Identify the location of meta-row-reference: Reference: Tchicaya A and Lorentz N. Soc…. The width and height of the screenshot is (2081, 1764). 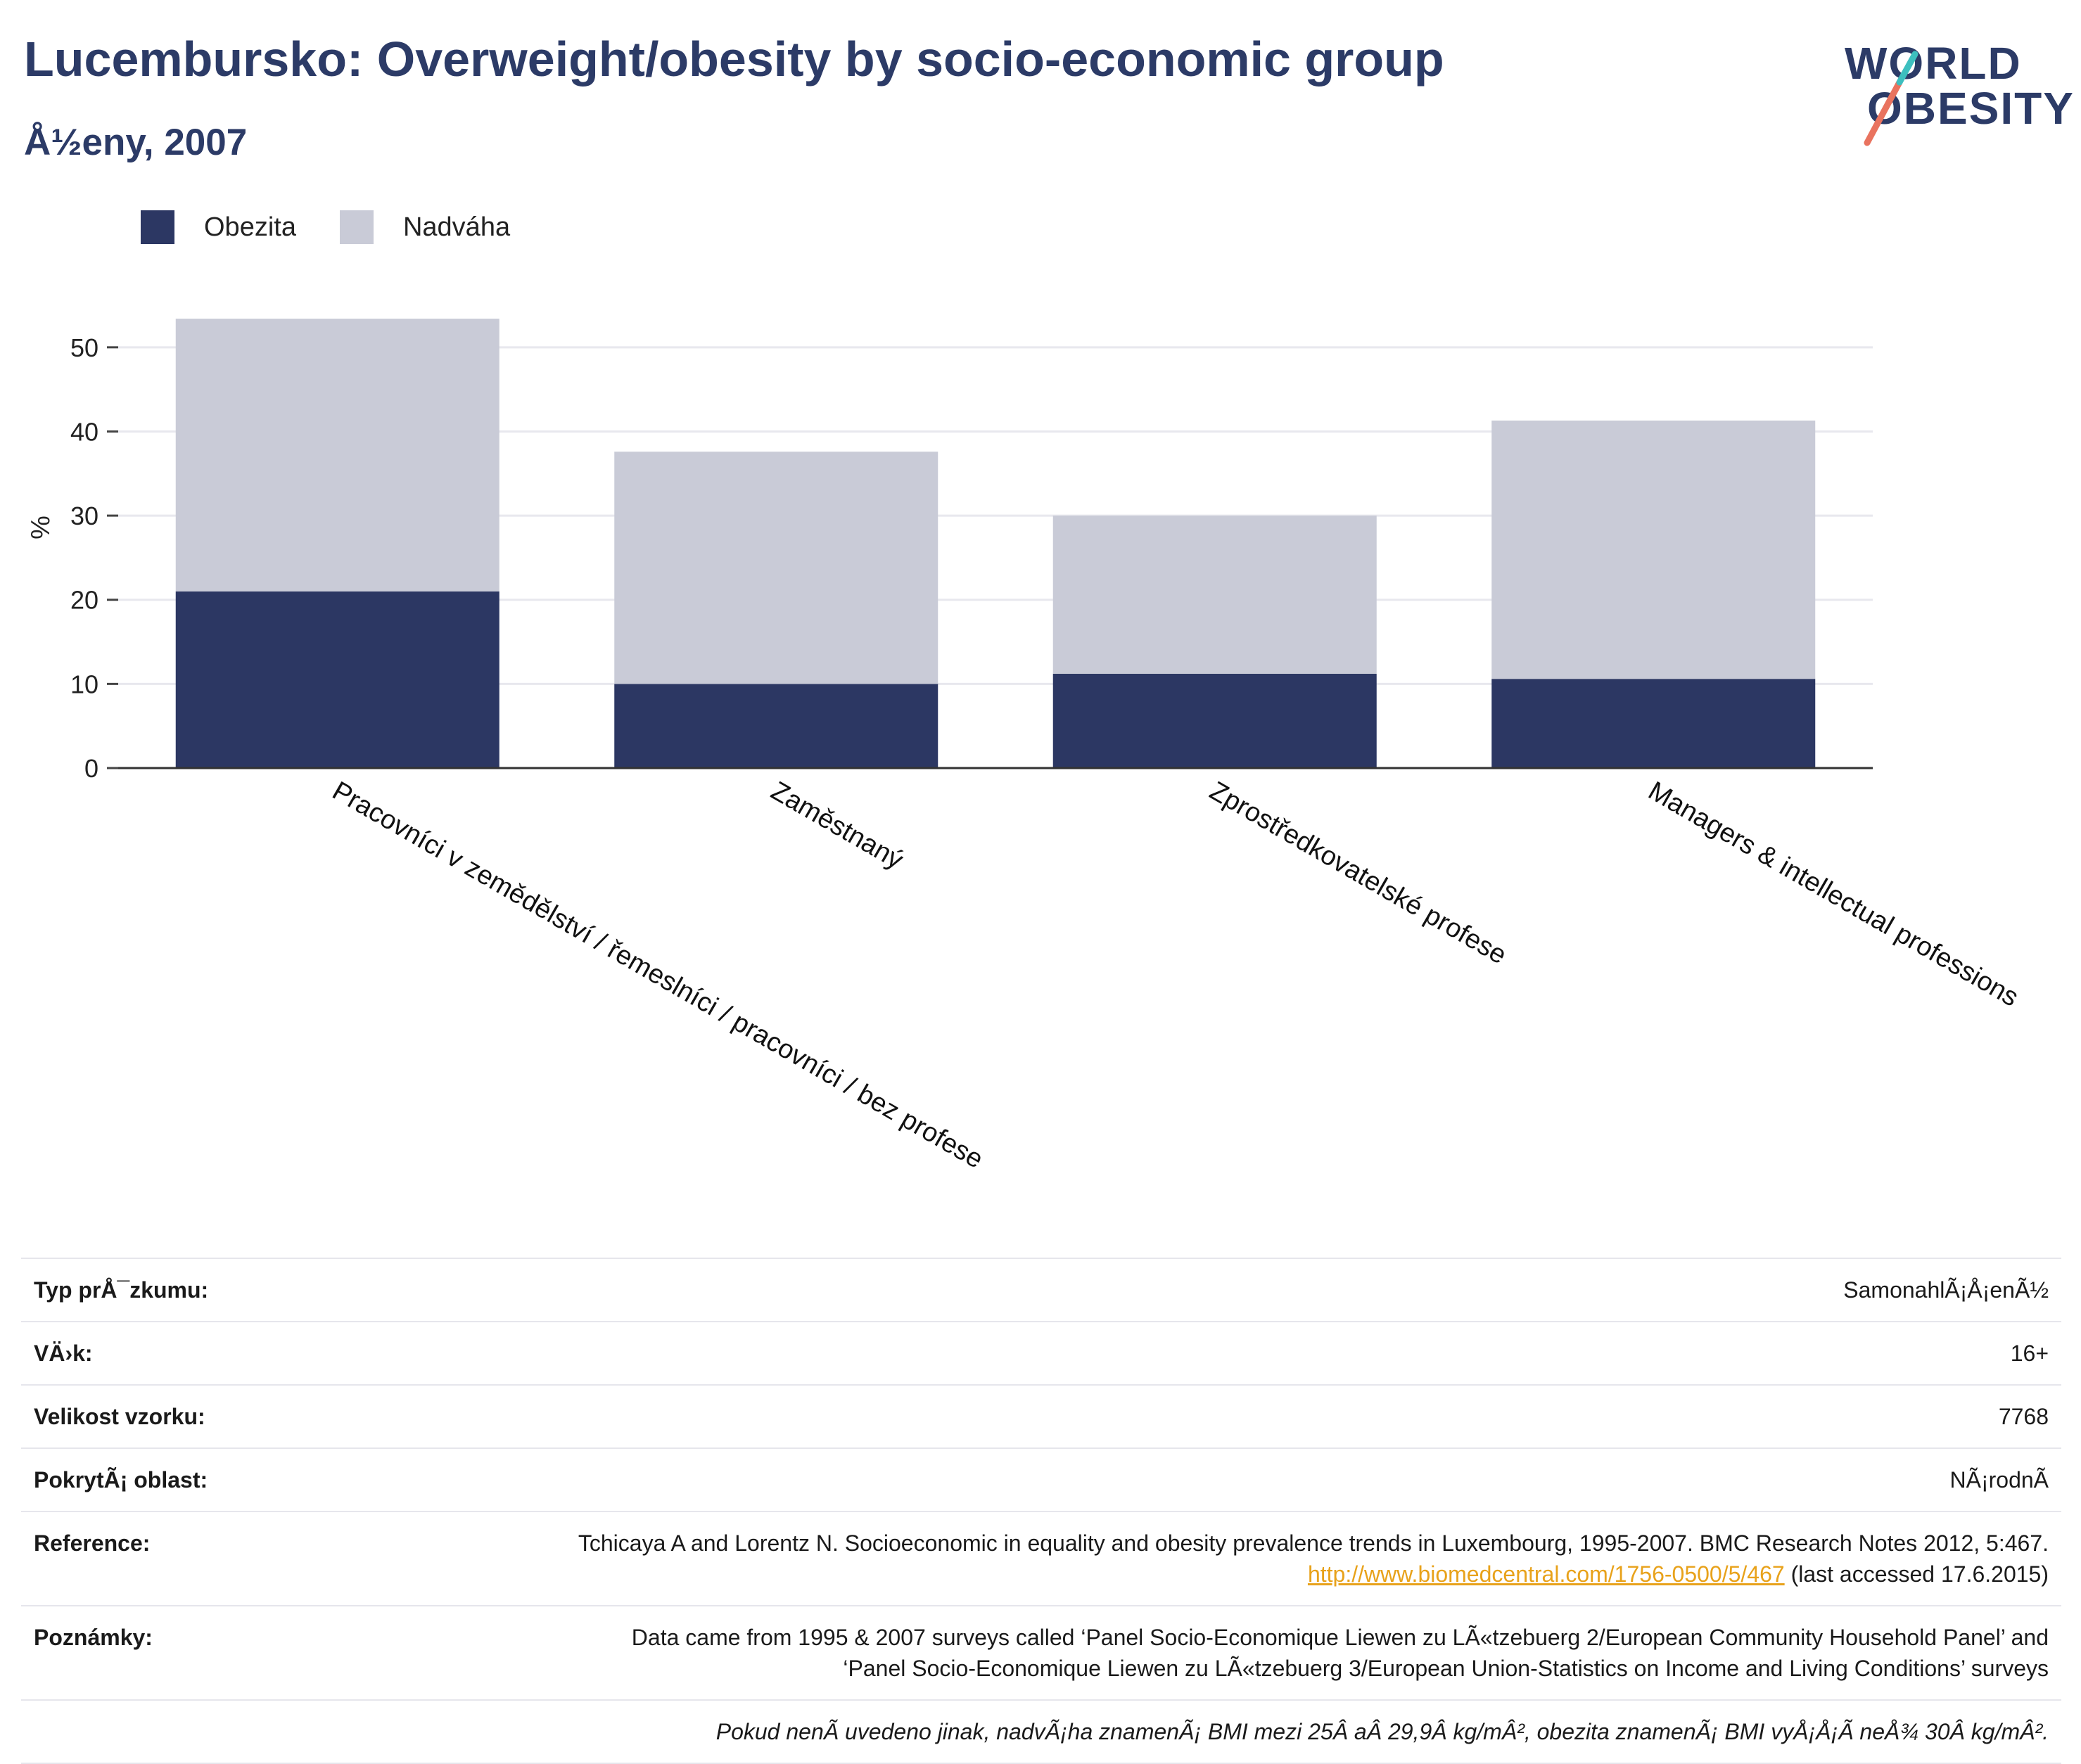
(1041, 1558).